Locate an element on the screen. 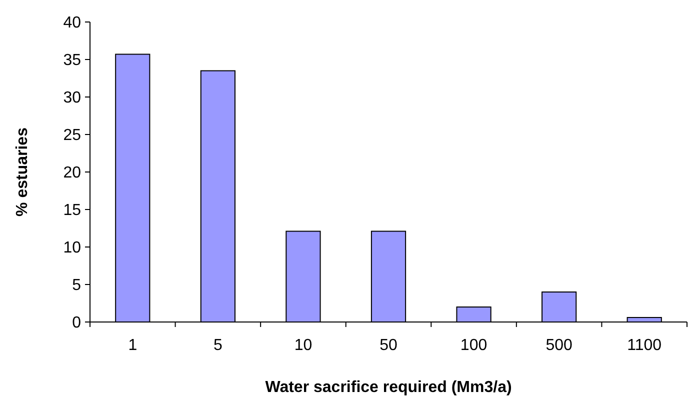 This screenshot has height=407, width=695. x-tick-label: 5 is located at coordinates (217, 345).